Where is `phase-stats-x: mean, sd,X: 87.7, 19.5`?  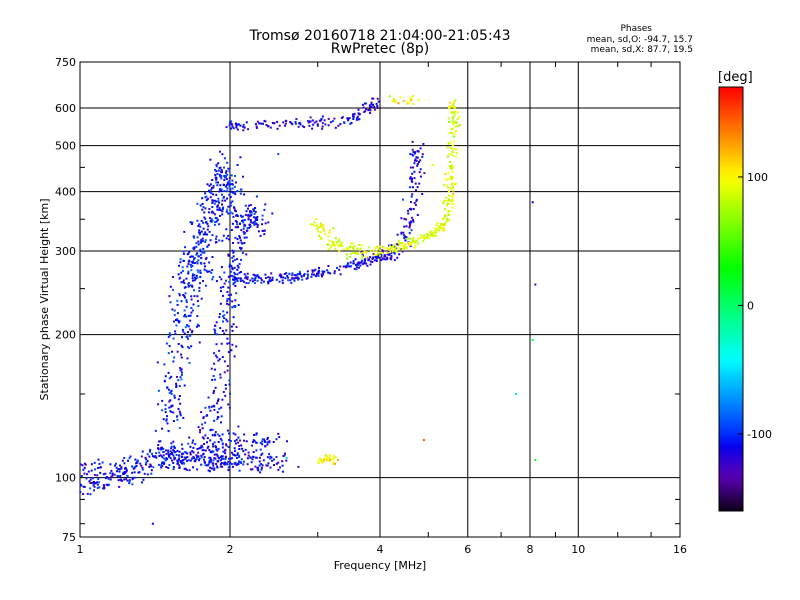
phase-stats-x: mean, sd,X: 87.7, 19.5 is located at coordinates (641, 50).